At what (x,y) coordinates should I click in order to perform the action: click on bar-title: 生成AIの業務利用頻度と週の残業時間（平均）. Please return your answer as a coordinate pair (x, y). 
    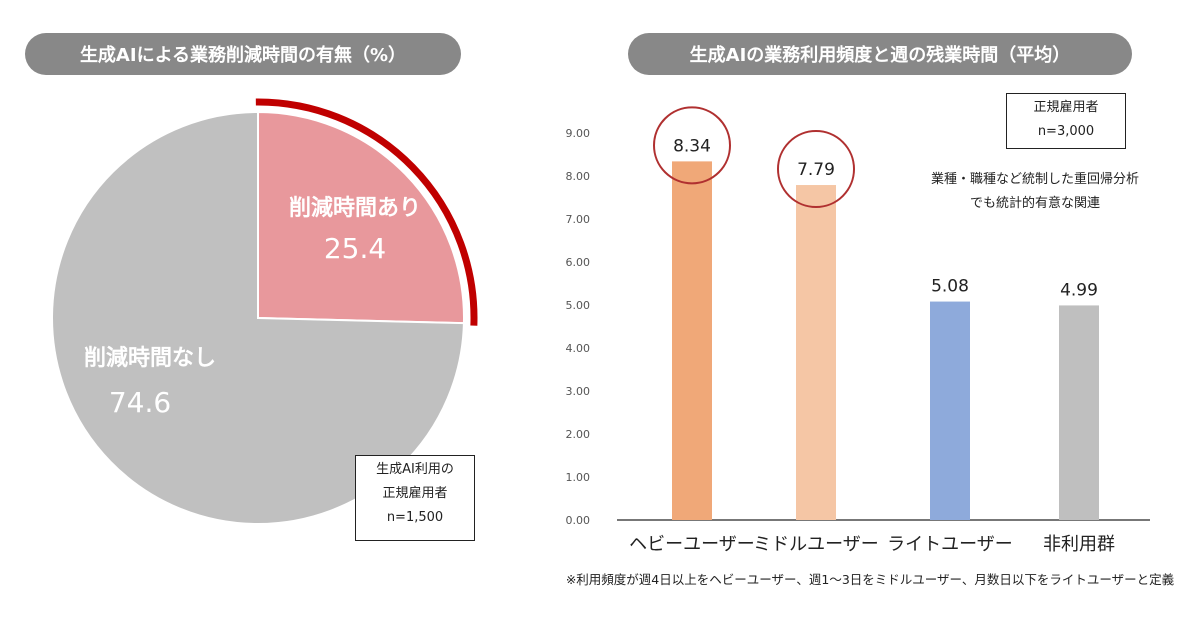
    Looking at the image, I should click on (880, 54).